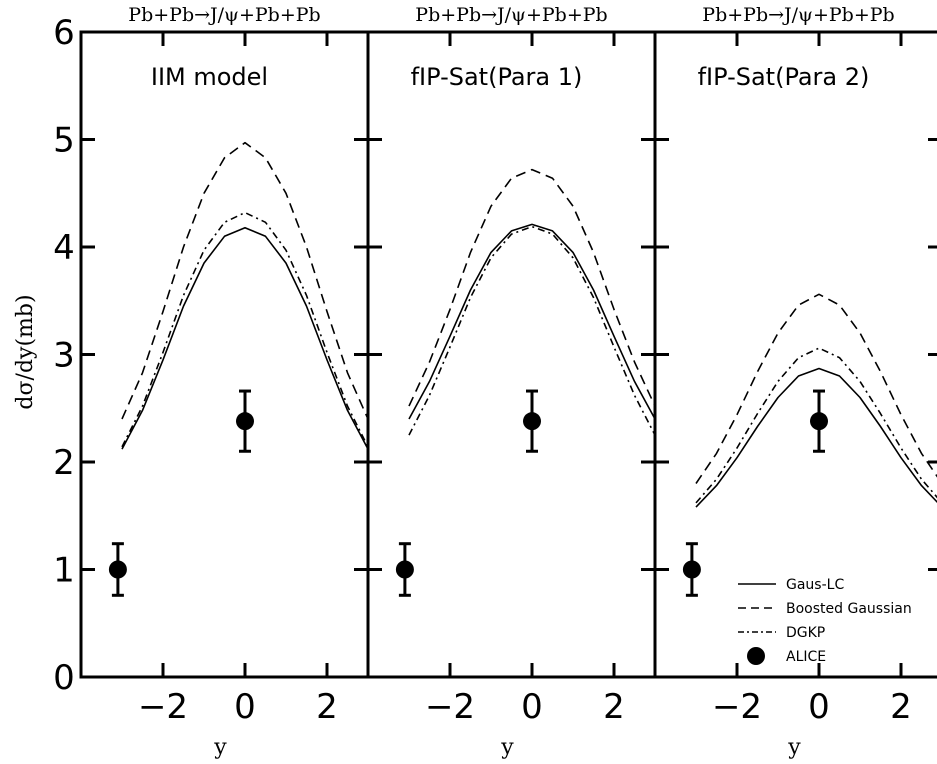 The width and height of the screenshot is (937, 764). I want to click on legend-label-dgkp: DGKP, so click(805, 633).